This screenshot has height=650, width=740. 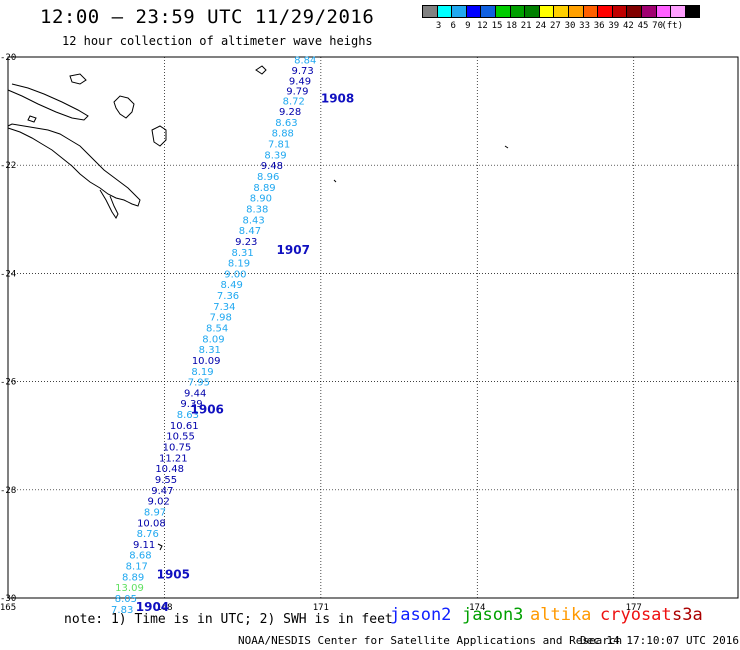 What do you see at coordinates (261, 199) in the screenshot?
I see `swh-value: 8.90` at bounding box center [261, 199].